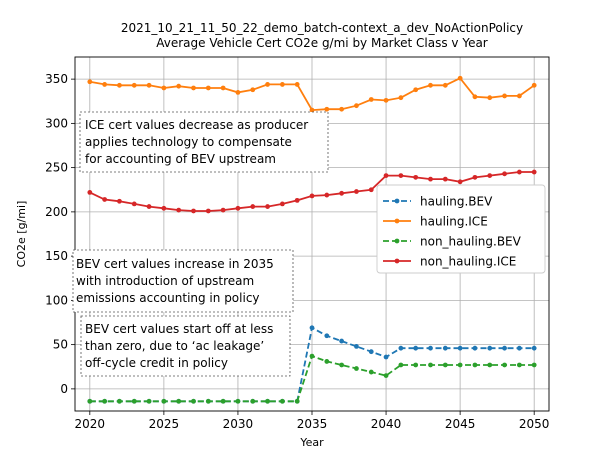  I want to click on annotation-box, so click(204, 142).